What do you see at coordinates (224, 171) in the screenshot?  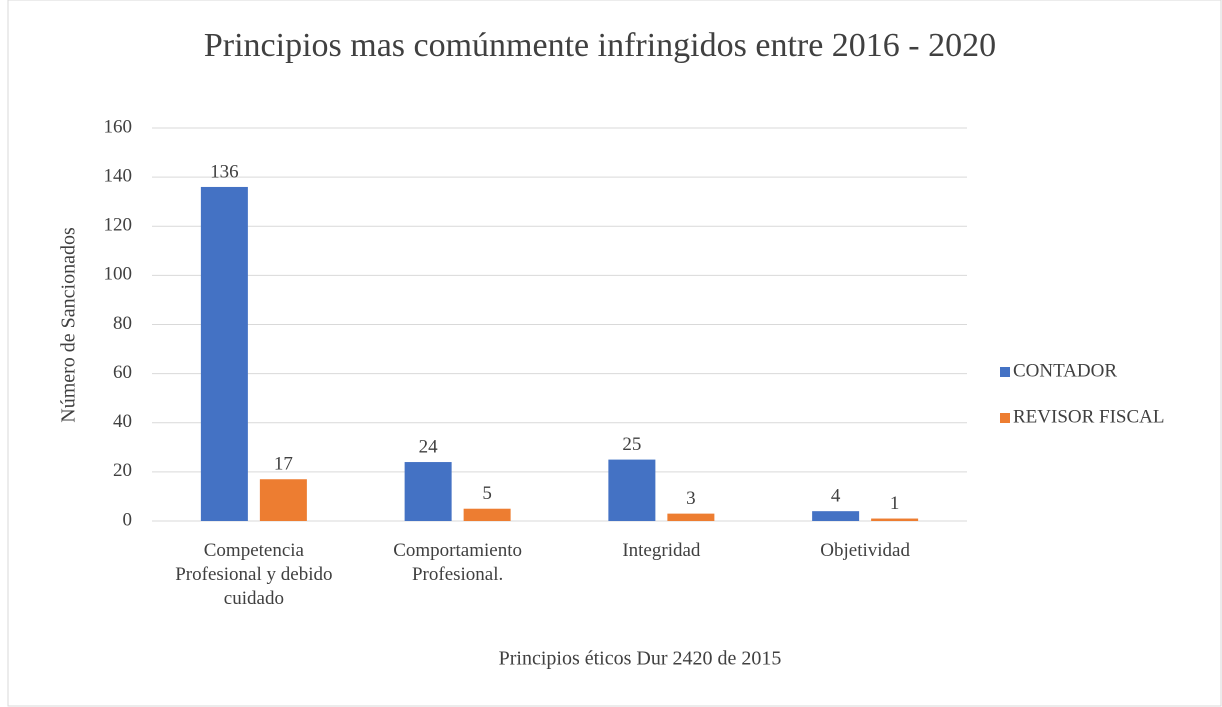 I see `data-label: 136` at bounding box center [224, 171].